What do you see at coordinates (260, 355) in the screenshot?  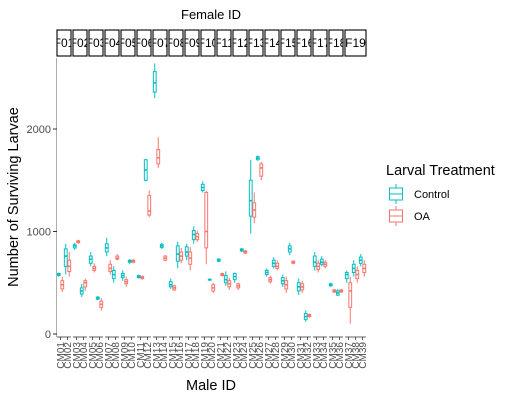 I see `x-tick-label: CM26` at bounding box center [260, 355].